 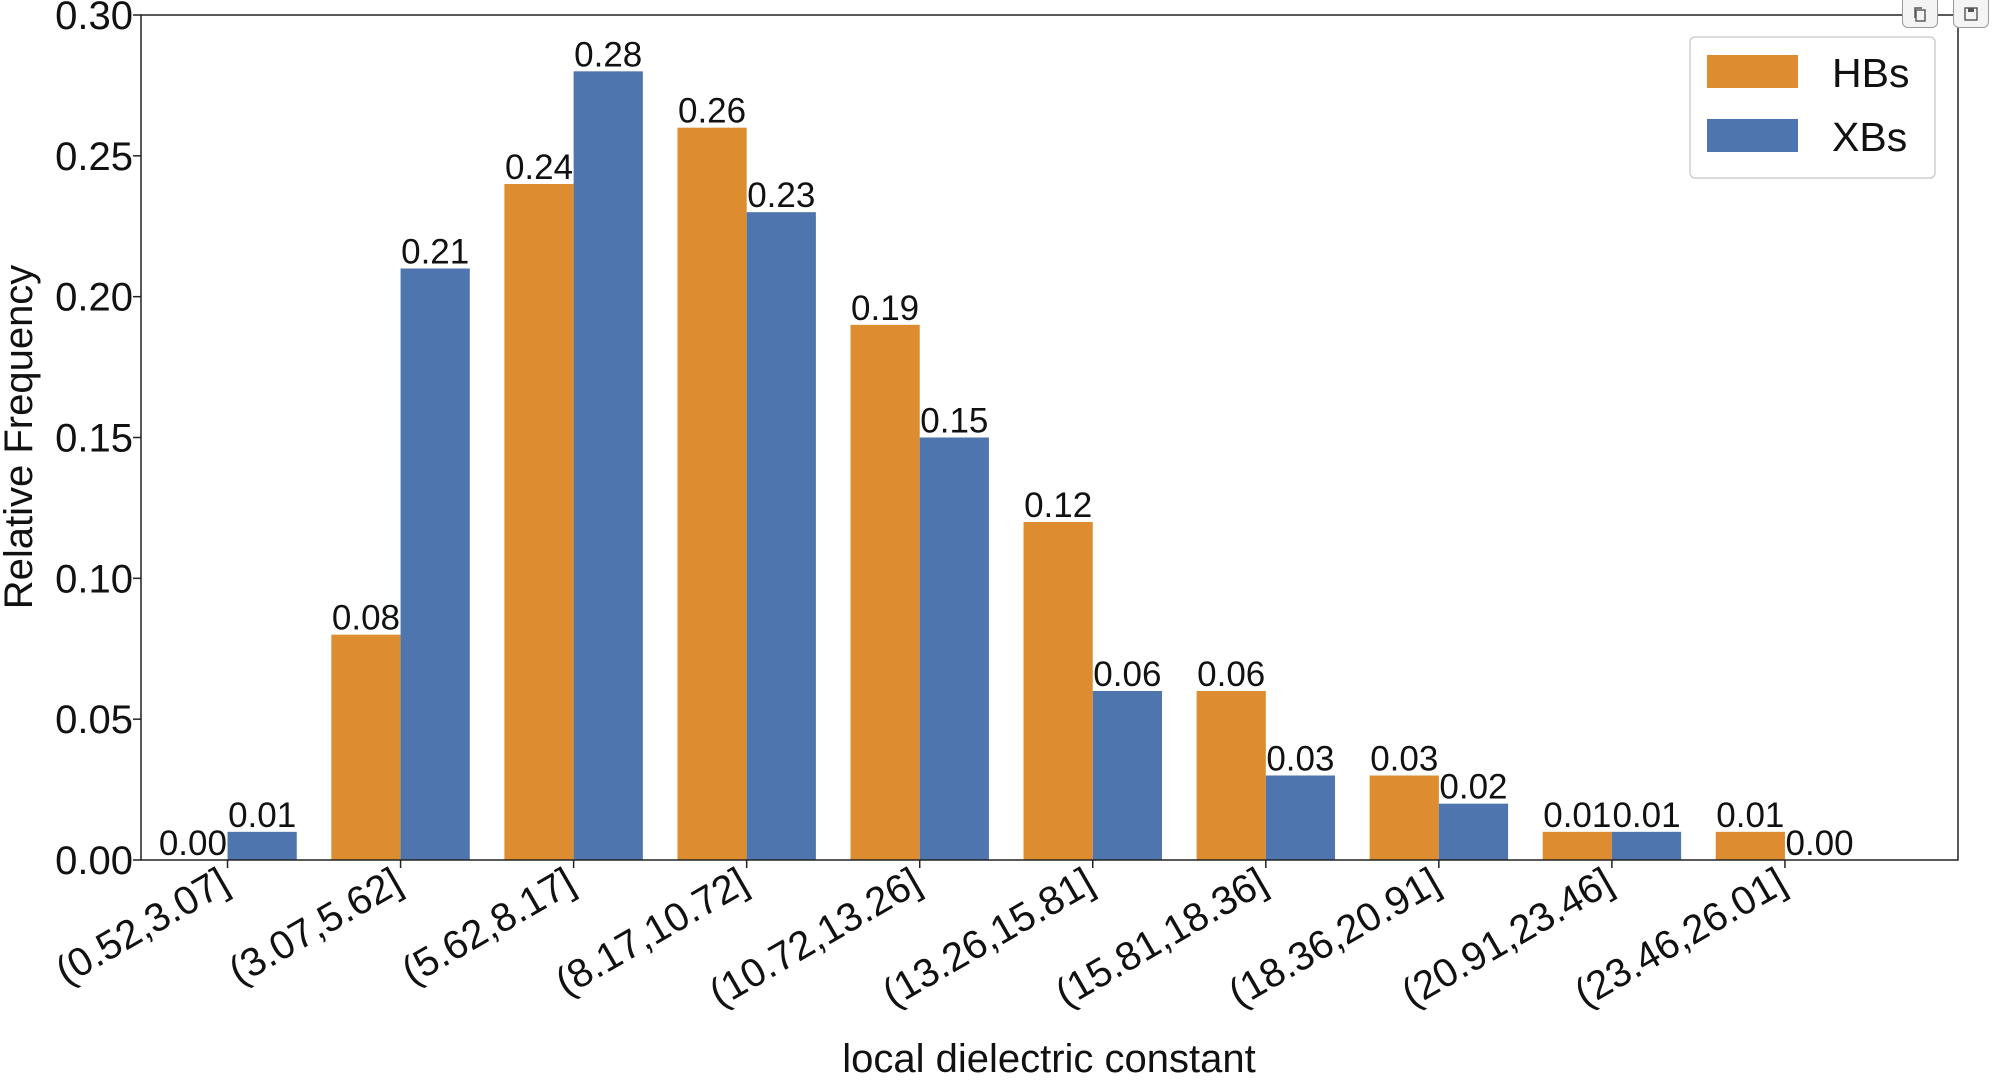 What do you see at coordinates (94, 298) in the screenshot?
I see `y-tick-label: 0.20` at bounding box center [94, 298].